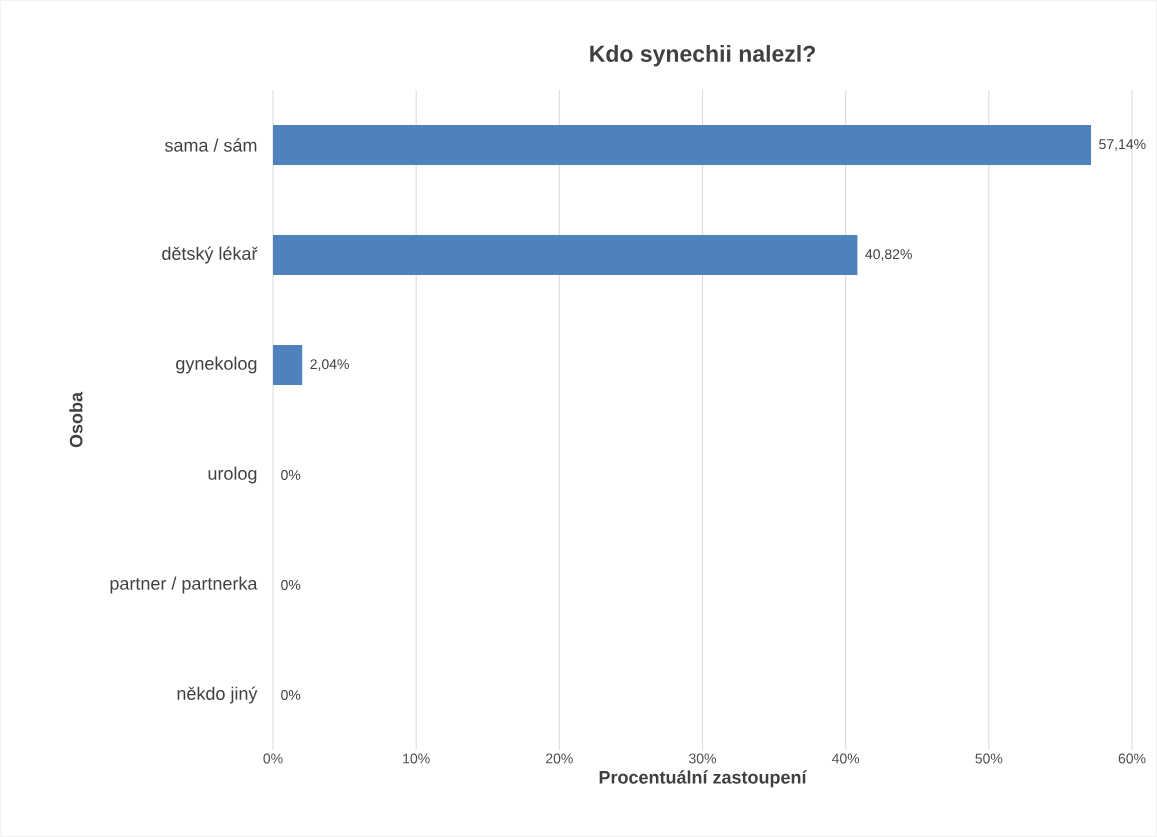 This screenshot has height=837, width=1157. What do you see at coordinates (416, 758) in the screenshot?
I see `x-tick-label: 10%` at bounding box center [416, 758].